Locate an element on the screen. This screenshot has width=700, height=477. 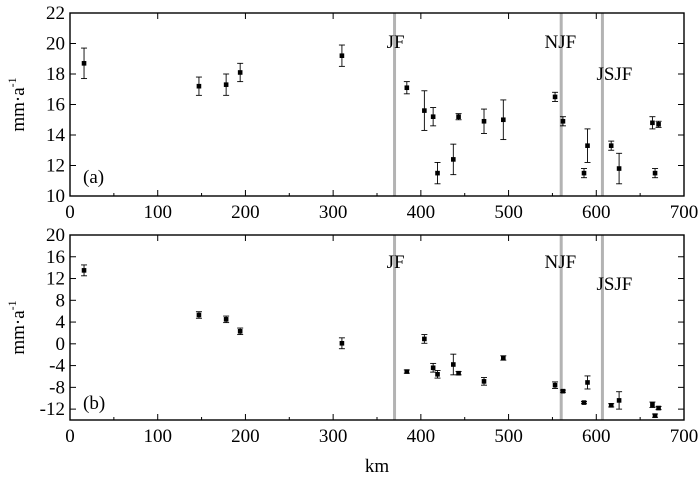
panel-tag: (b) is located at coordinates (94, 403).